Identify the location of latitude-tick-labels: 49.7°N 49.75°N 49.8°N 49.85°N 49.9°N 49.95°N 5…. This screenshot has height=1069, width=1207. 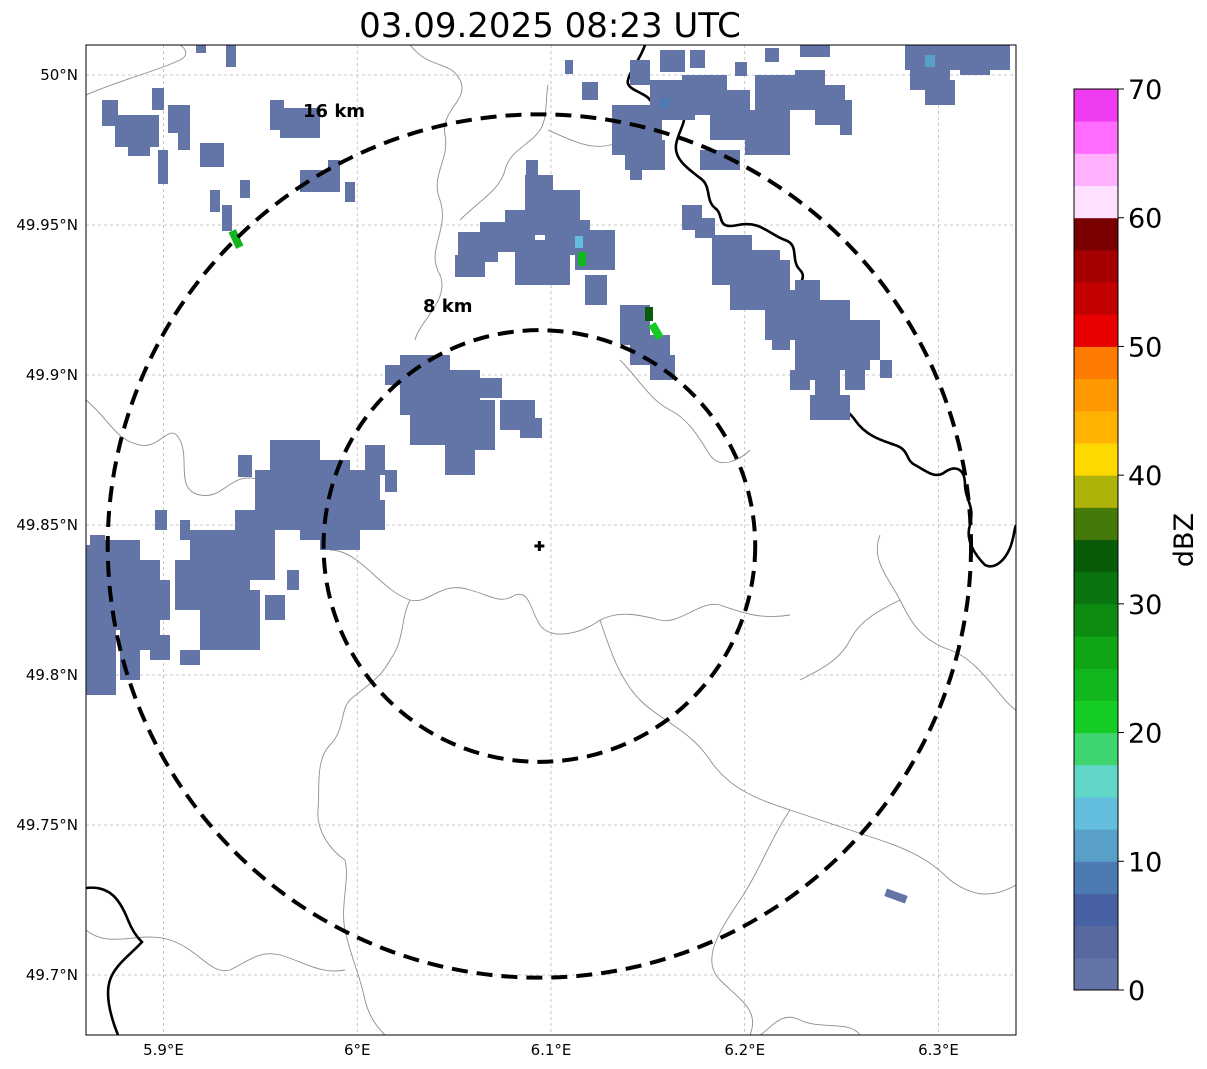
(47, 525).